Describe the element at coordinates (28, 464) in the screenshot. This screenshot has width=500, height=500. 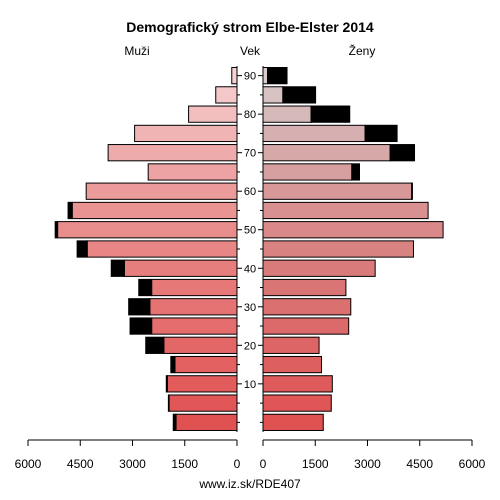
I see `x-tick-label-left: 6000` at that location.